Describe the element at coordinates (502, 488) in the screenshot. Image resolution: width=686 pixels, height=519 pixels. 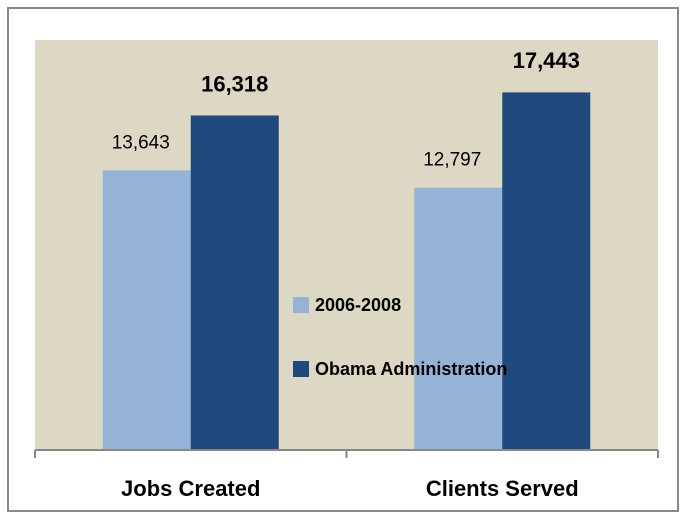
I see `x-tick-label: Clients Served` at that location.